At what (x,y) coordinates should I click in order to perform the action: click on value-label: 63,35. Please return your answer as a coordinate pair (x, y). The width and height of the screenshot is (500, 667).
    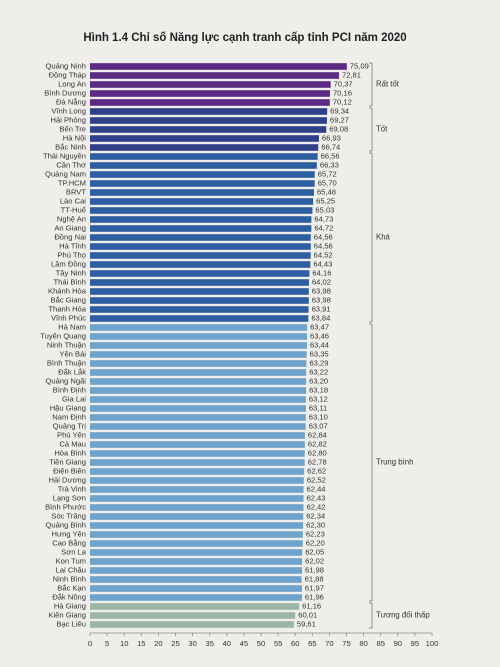
    Looking at the image, I should click on (319, 354).